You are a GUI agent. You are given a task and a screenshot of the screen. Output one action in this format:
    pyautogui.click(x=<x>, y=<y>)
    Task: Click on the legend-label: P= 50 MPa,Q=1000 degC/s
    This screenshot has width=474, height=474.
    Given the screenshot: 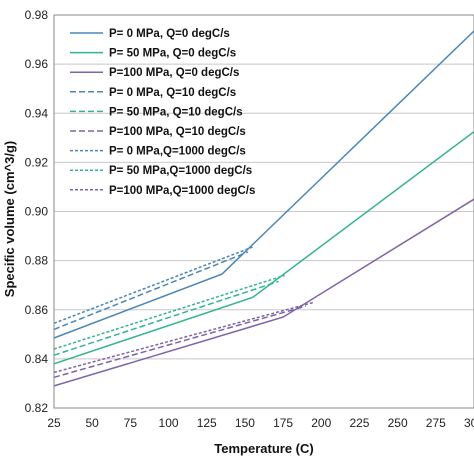 What is the action you would take?
    pyautogui.click(x=180, y=171)
    